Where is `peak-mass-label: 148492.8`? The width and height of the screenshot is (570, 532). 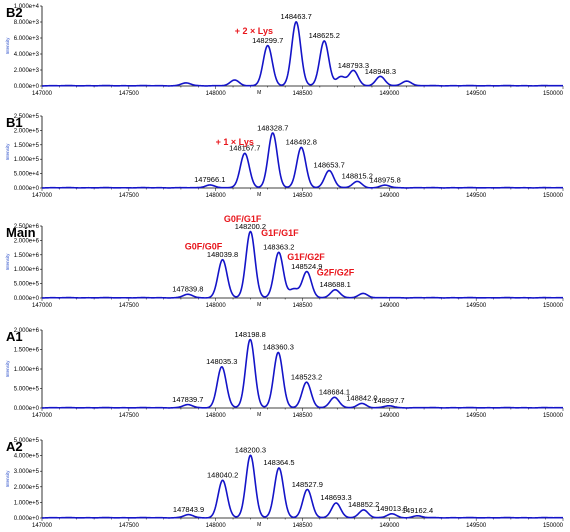
peak-mass-label: 148492.8 is located at coordinates (301, 142).